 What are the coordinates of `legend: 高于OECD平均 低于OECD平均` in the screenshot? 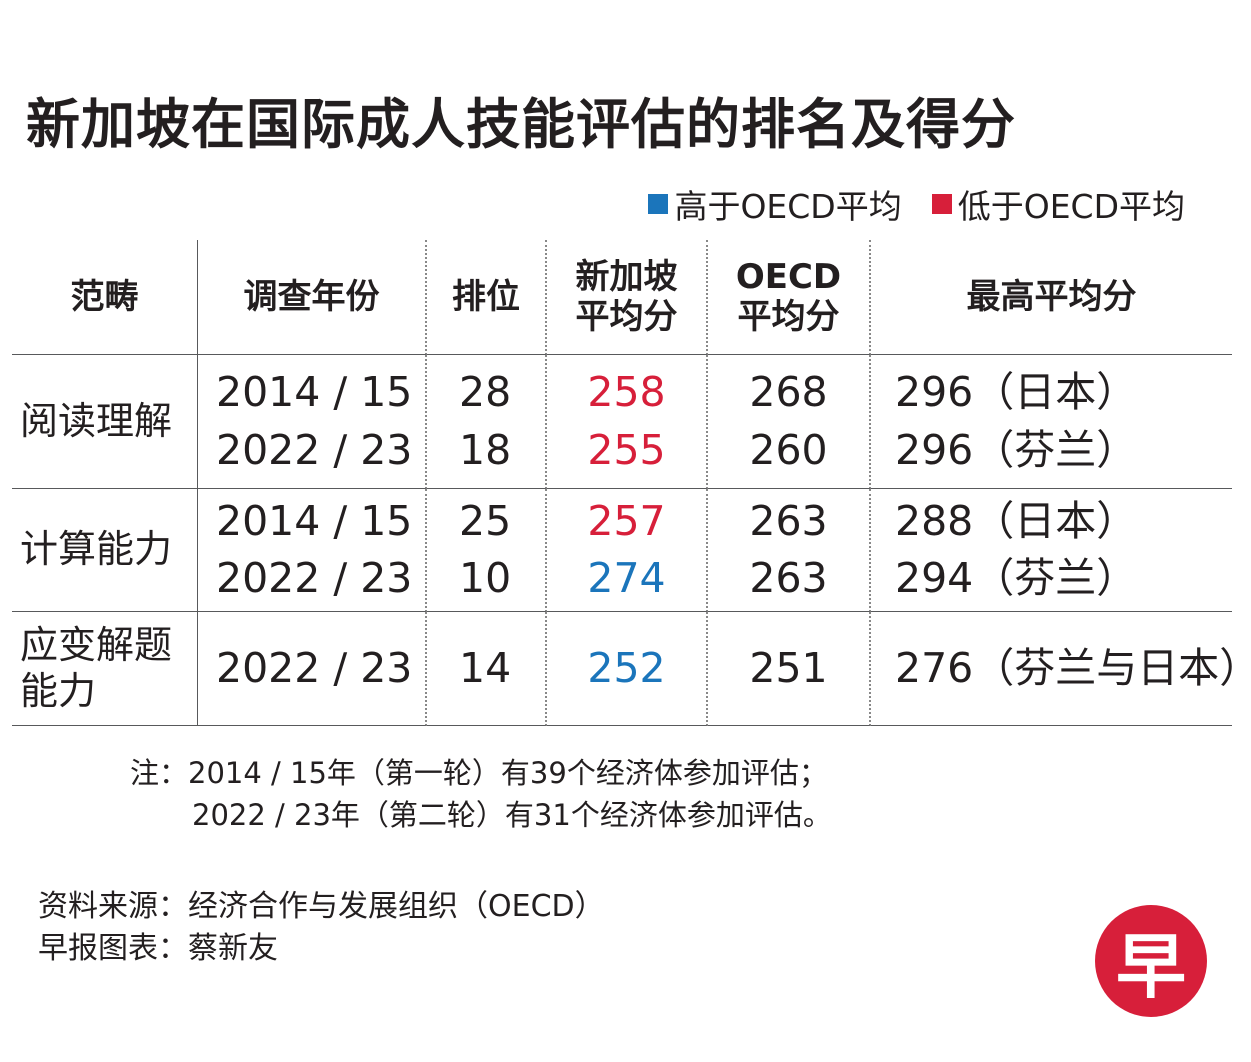 It's located at (916, 204).